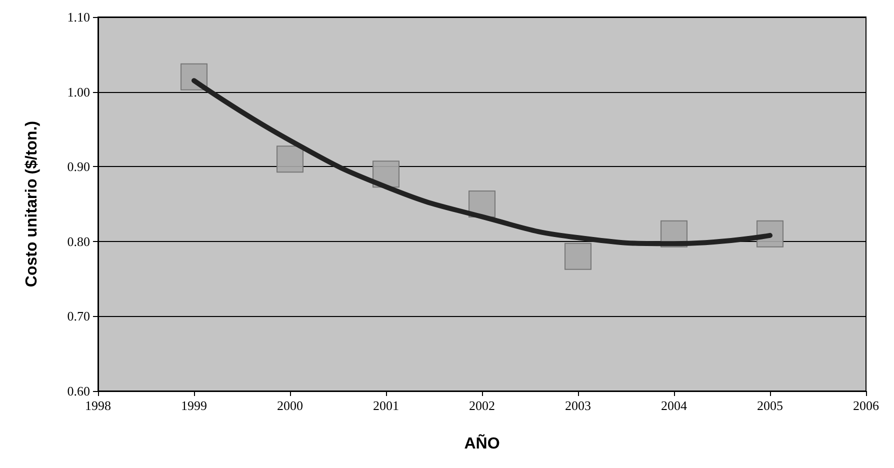 The width and height of the screenshot is (894, 468). What do you see at coordinates (78, 316) in the screenshot?
I see `y-tick-label: 0.70` at bounding box center [78, 316].